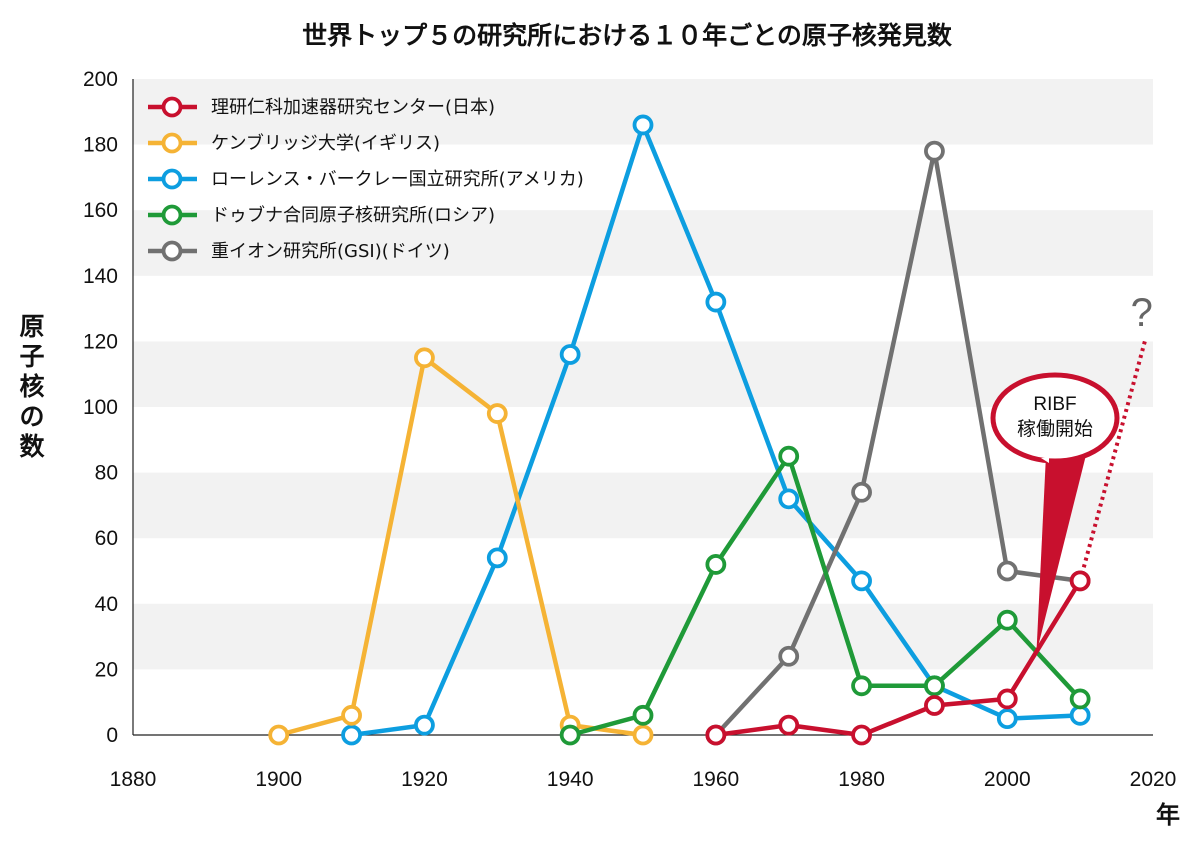 The width and height of the screenshot is (1200, 844). What do you see at coordinates (1061, 554) in the screenshot?
I see `callout-pointer` at bounding box center [1061, 554].